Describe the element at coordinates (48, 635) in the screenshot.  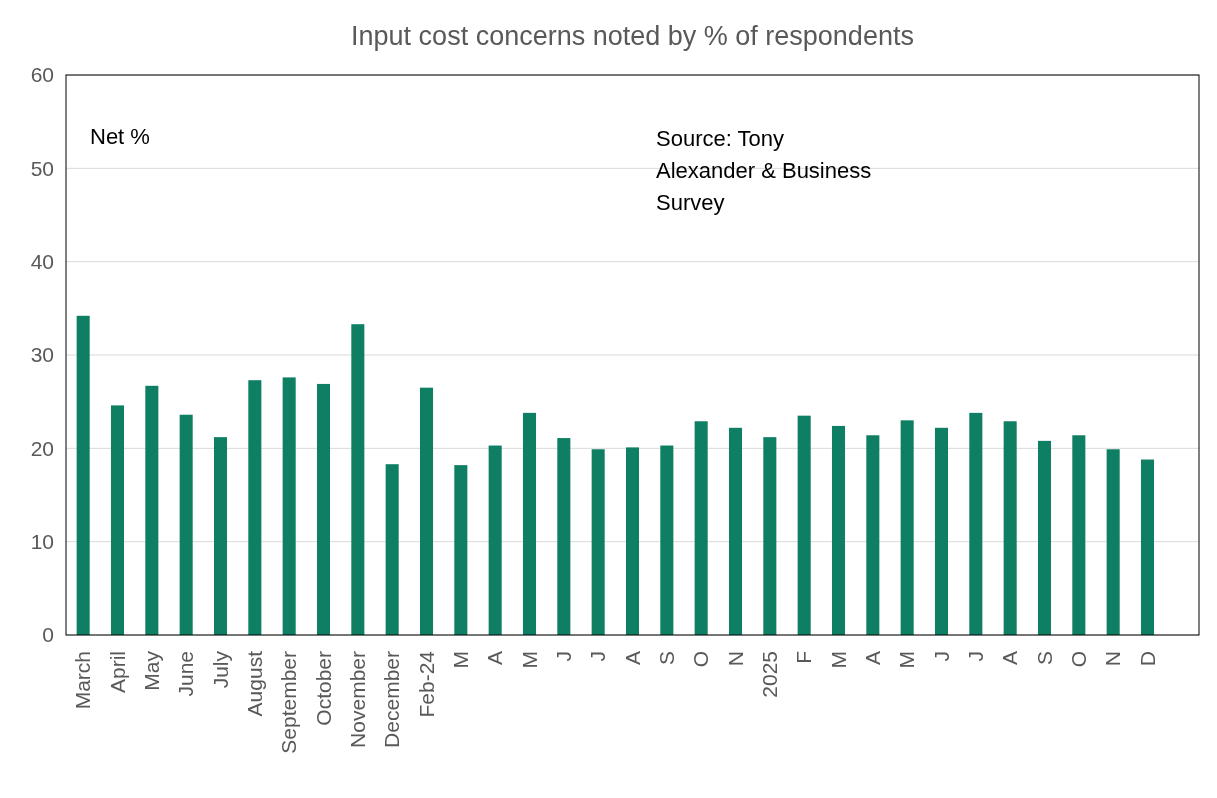
I see `y-tick-label: 0` at that location.